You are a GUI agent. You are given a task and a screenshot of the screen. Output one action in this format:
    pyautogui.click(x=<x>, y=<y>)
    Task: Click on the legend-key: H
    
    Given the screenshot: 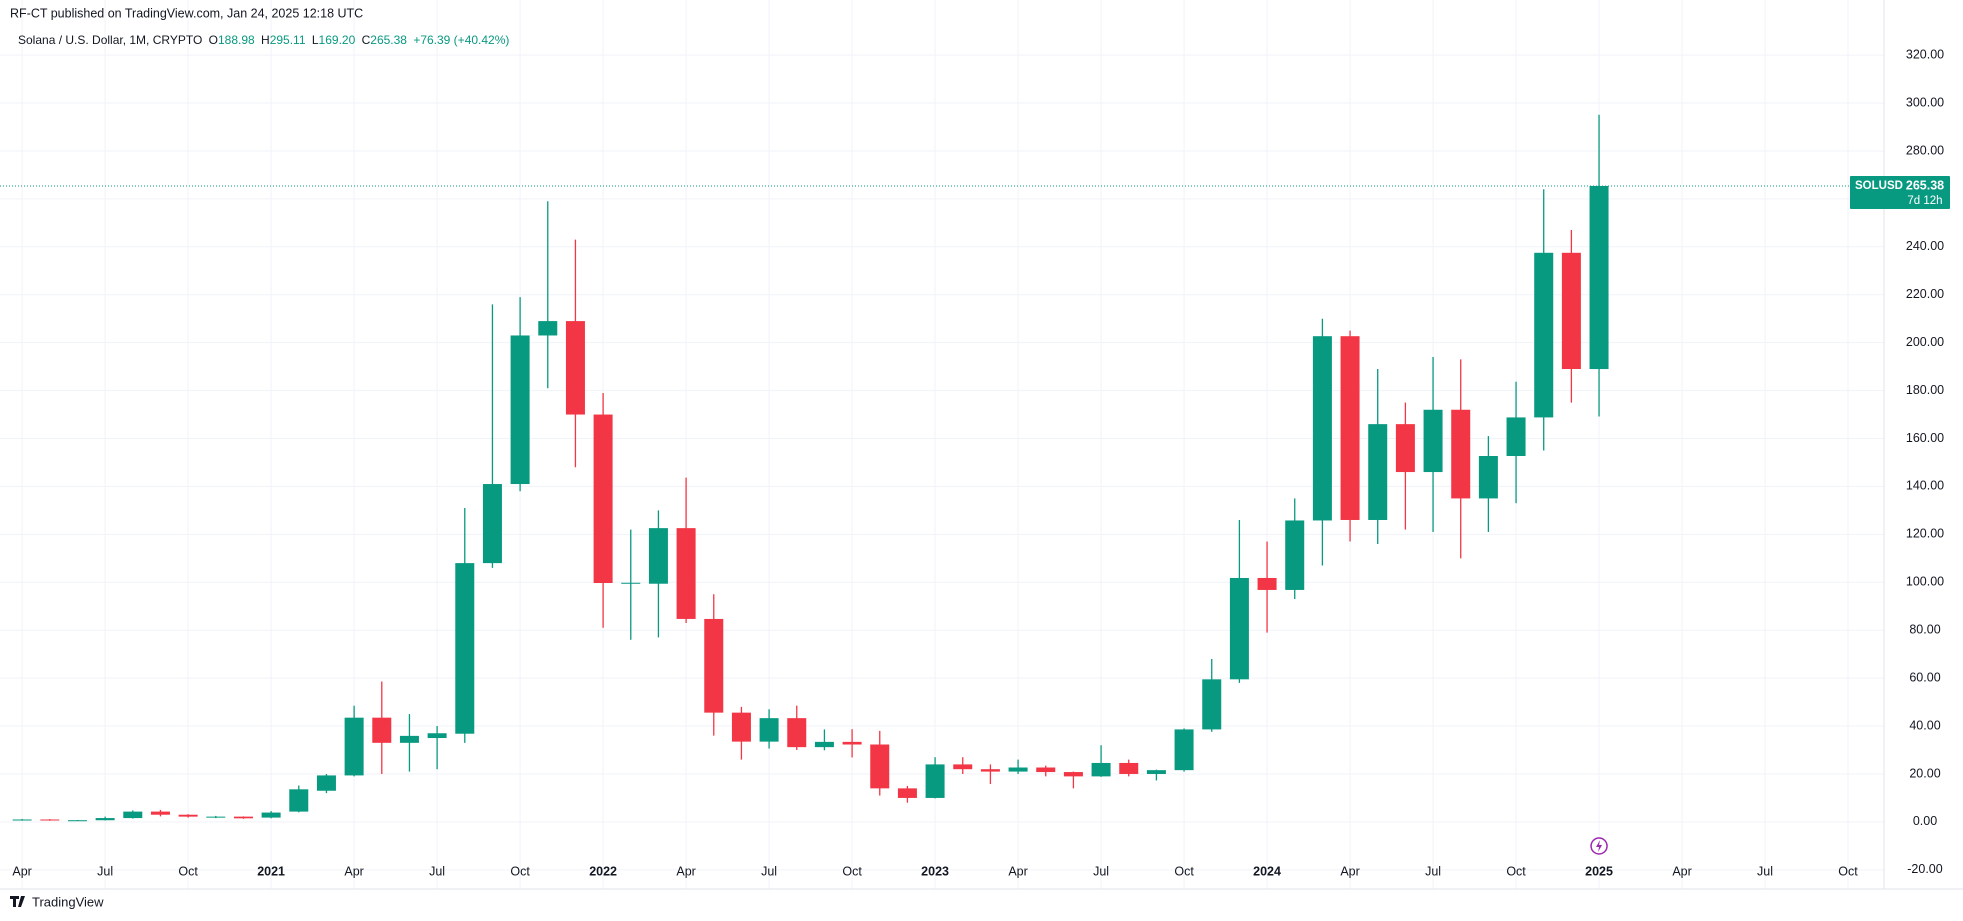 What is the action you would take?
    pyautogui.click(x=265, y=40)
    